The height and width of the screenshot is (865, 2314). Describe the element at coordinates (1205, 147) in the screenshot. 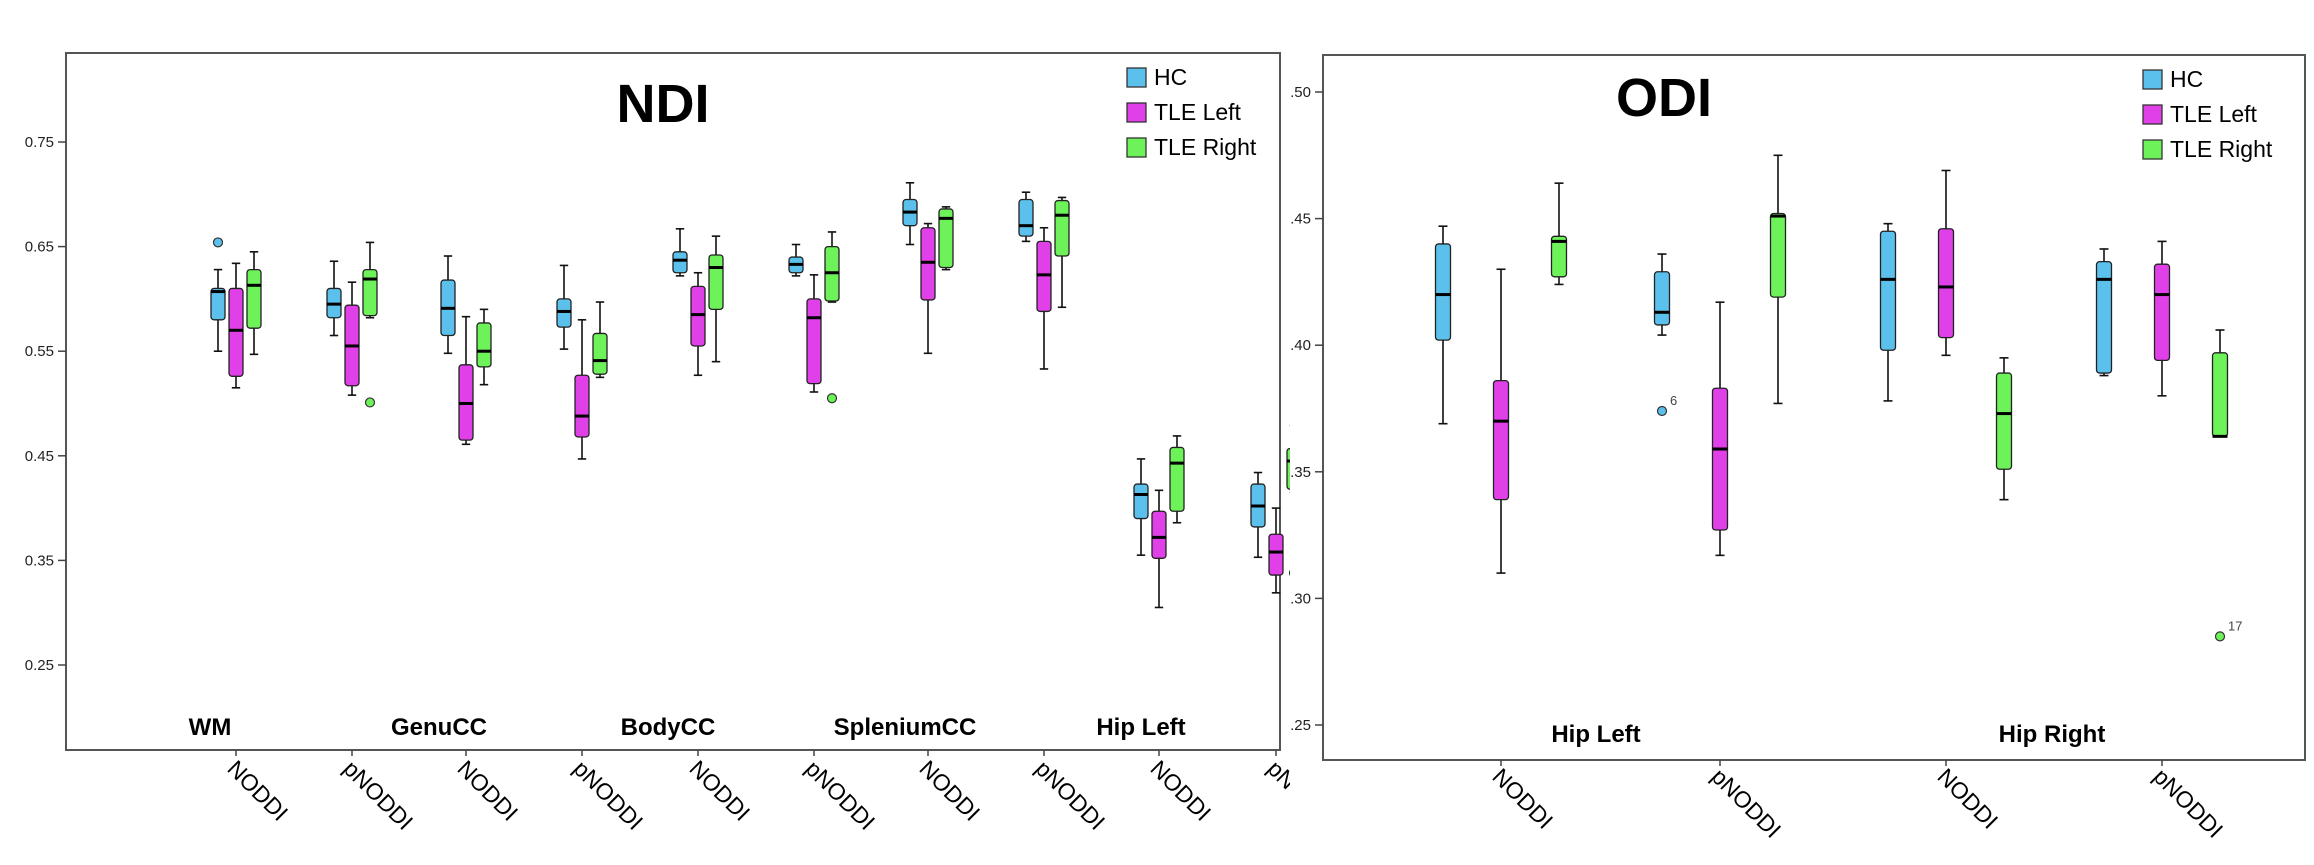

I see `ndi-legend-label-tle-right: TLE Right` at that location.